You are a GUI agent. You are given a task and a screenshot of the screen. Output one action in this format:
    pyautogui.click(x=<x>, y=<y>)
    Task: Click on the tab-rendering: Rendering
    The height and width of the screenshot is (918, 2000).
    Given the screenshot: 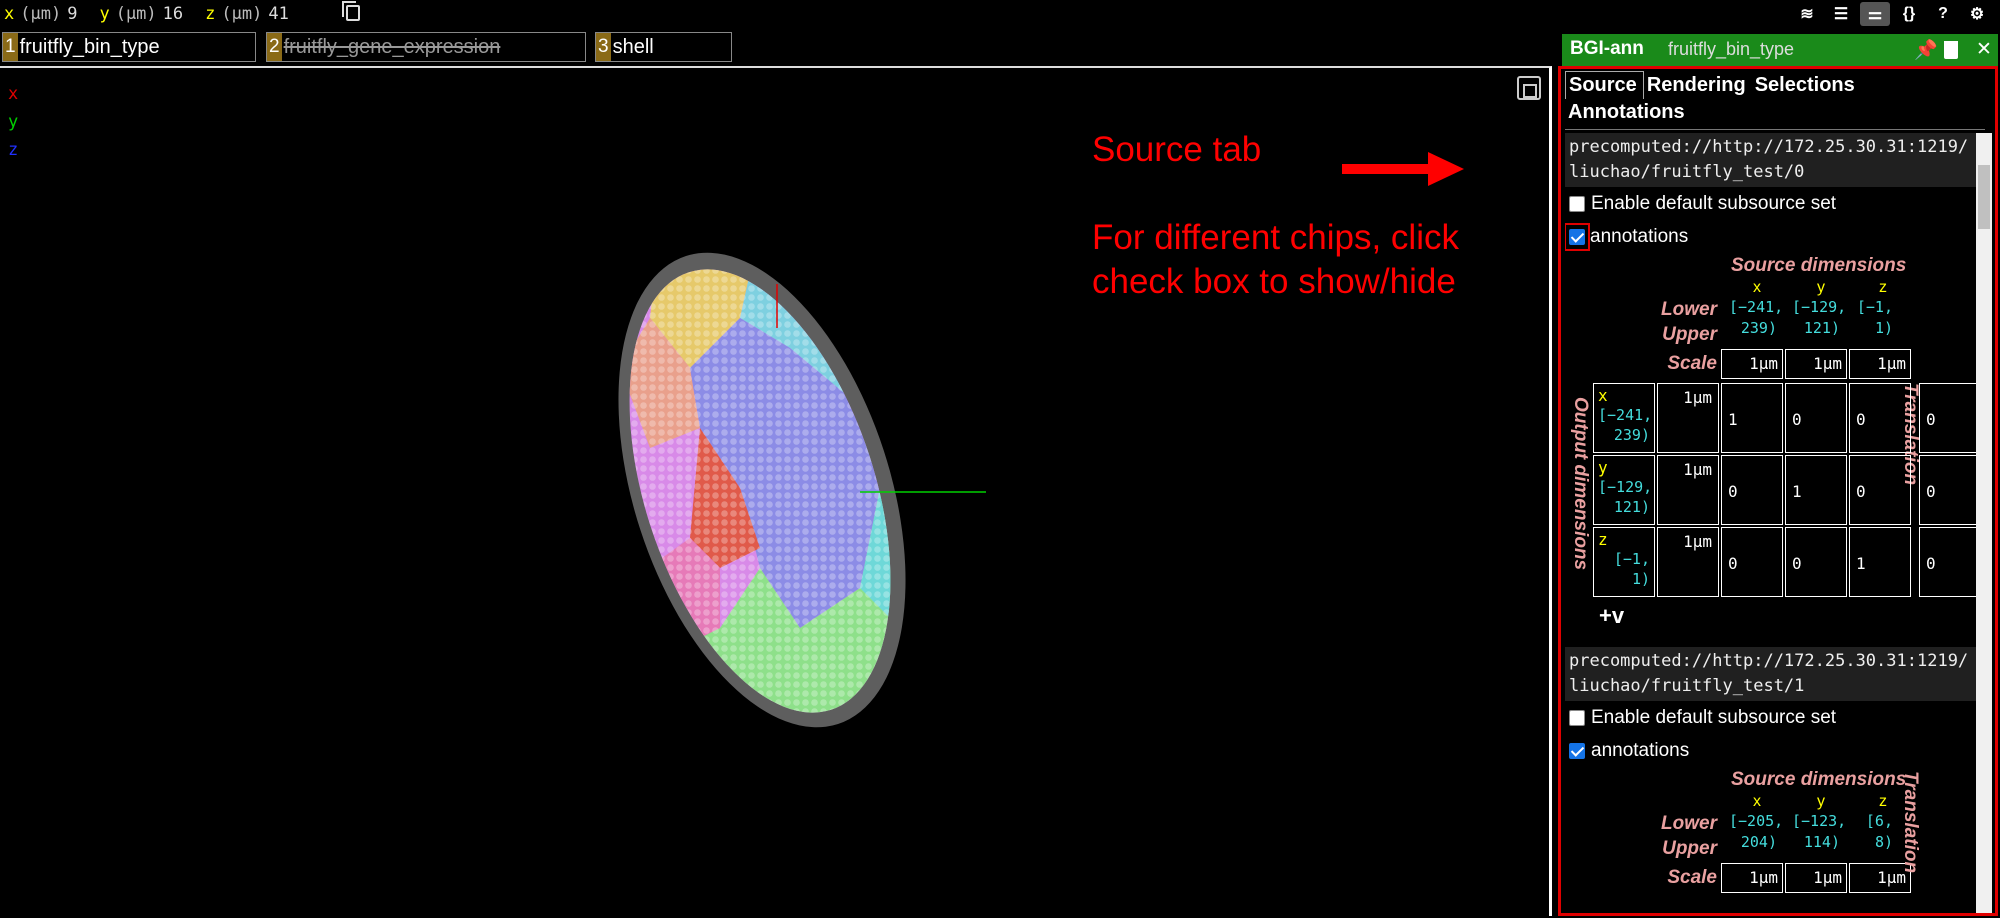 What is the action you would take?
    pyautogui.click(x=1696, y=85)
    